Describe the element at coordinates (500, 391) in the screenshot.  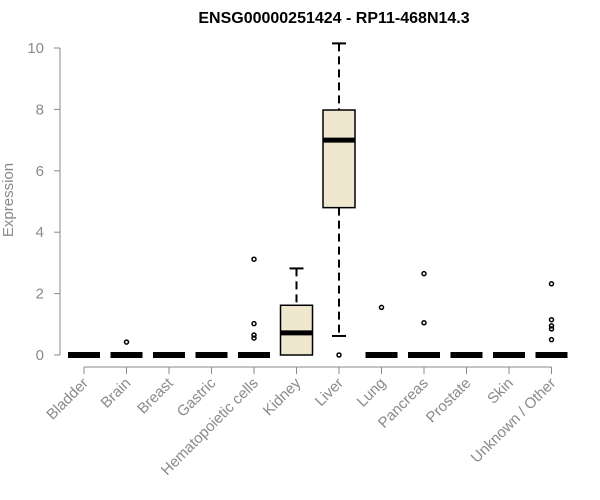
I see `x-tick-label: Skin` at that location.